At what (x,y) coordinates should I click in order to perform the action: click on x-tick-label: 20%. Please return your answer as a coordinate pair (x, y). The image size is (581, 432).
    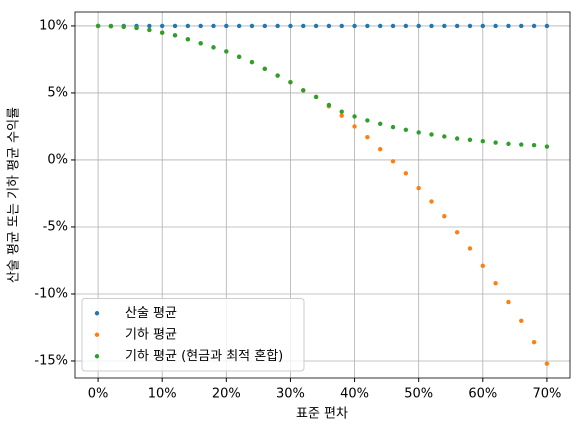
    Looking at the image, I should click on (226, 394).